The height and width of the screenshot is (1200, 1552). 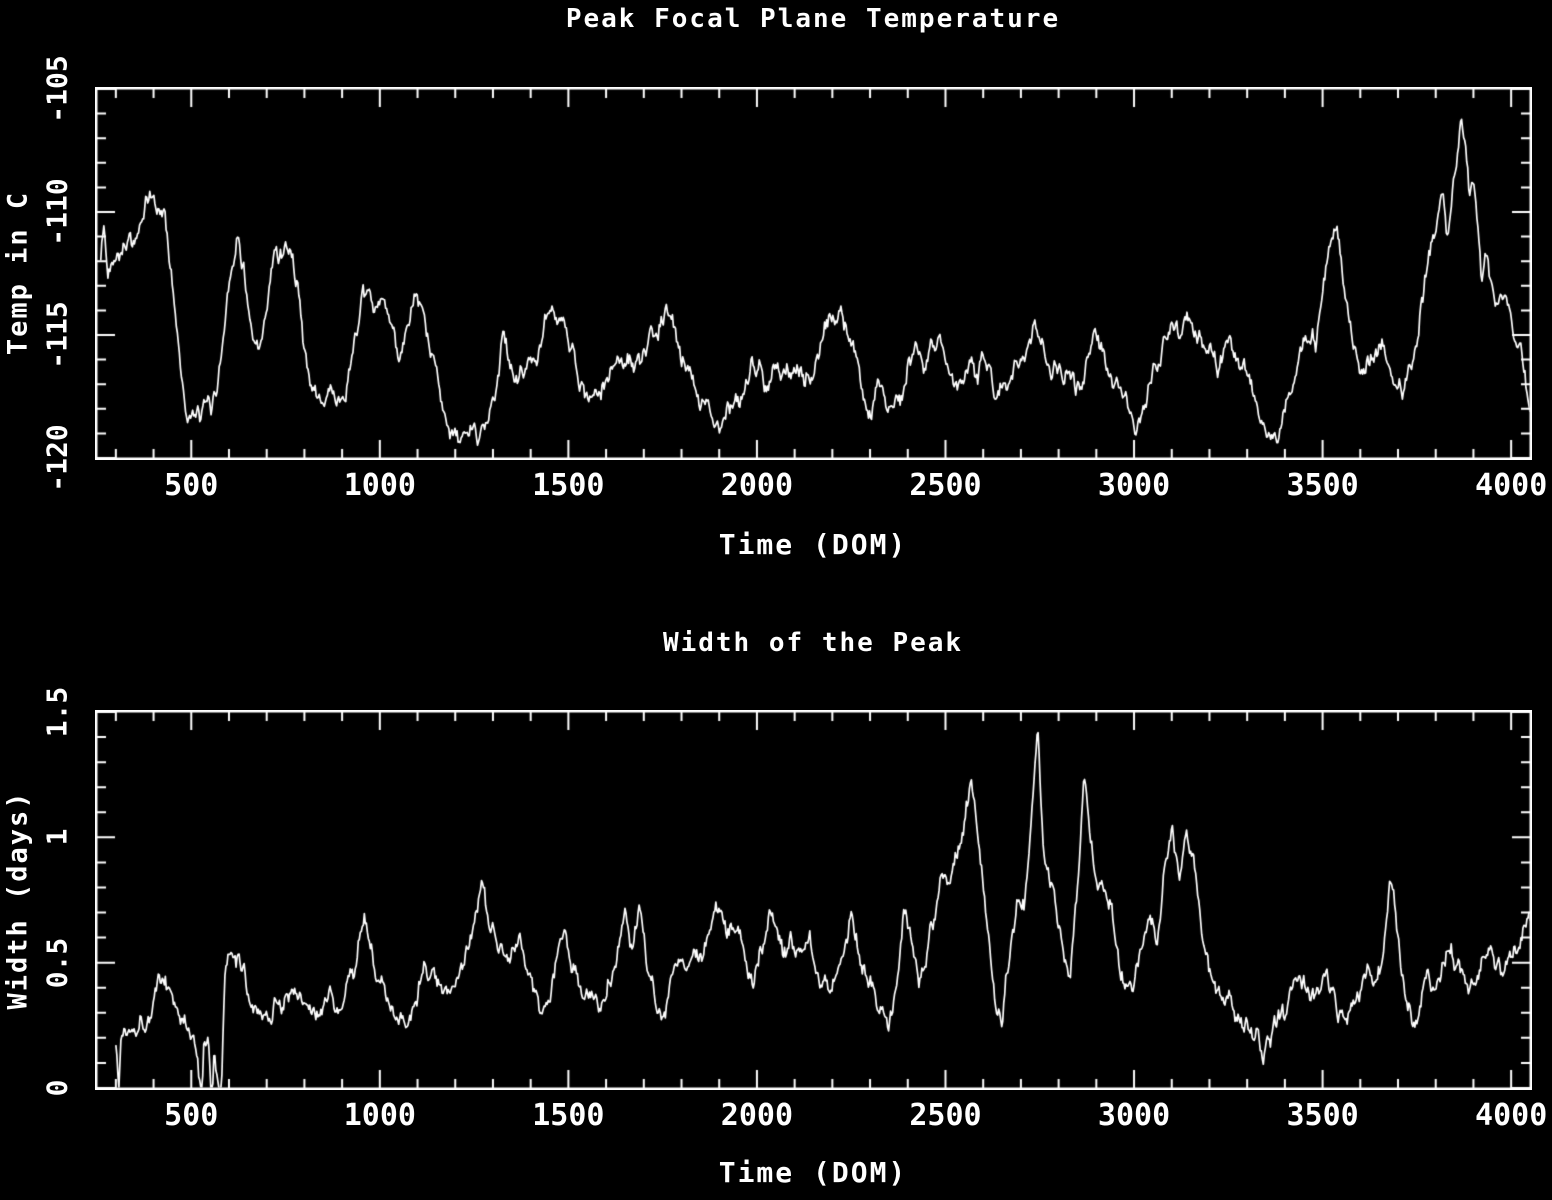 What do you see at coordinates (813, 1172) in the screenshot?
I see `x-axis-label-width: Time (DOM)` at bounding box center [813, 1172].